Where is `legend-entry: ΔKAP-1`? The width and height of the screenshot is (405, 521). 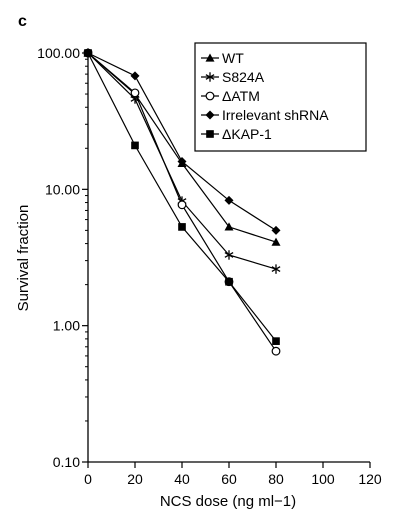
legend-entry: ΔKAP-1 is located at coordinates (236, 134).